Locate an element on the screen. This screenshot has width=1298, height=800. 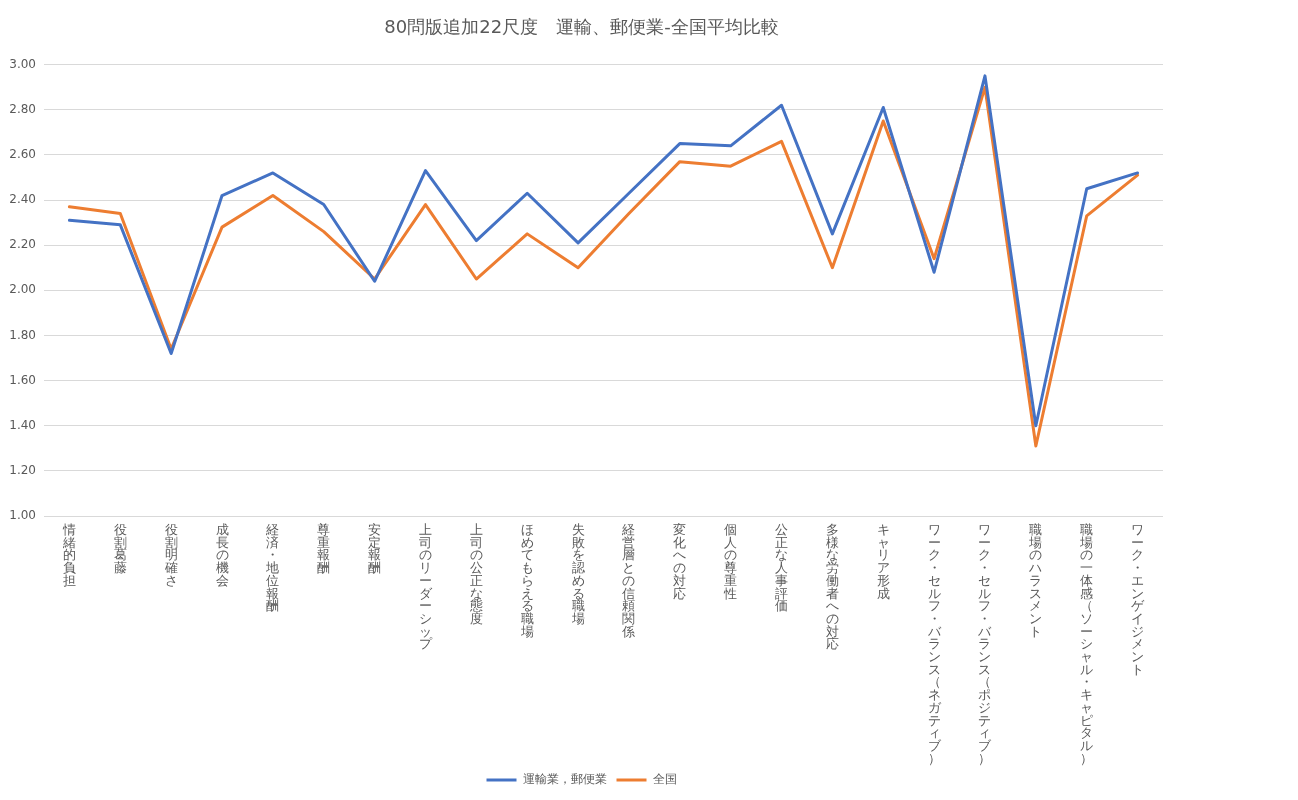
legend-label: 運輸業，郵便業 is located at coordinates (564, 779).